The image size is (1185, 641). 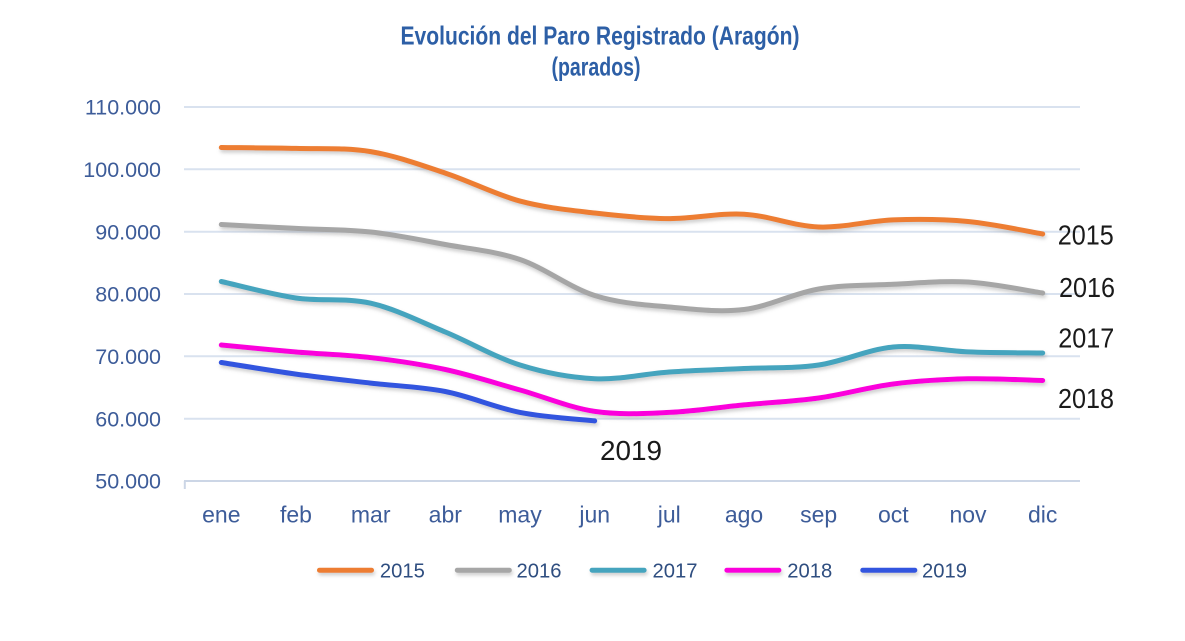 What do you see at coordinates (128, 295) in the screenshot?
I see `svg-text: 80.000` at bounding box center [128, 295].